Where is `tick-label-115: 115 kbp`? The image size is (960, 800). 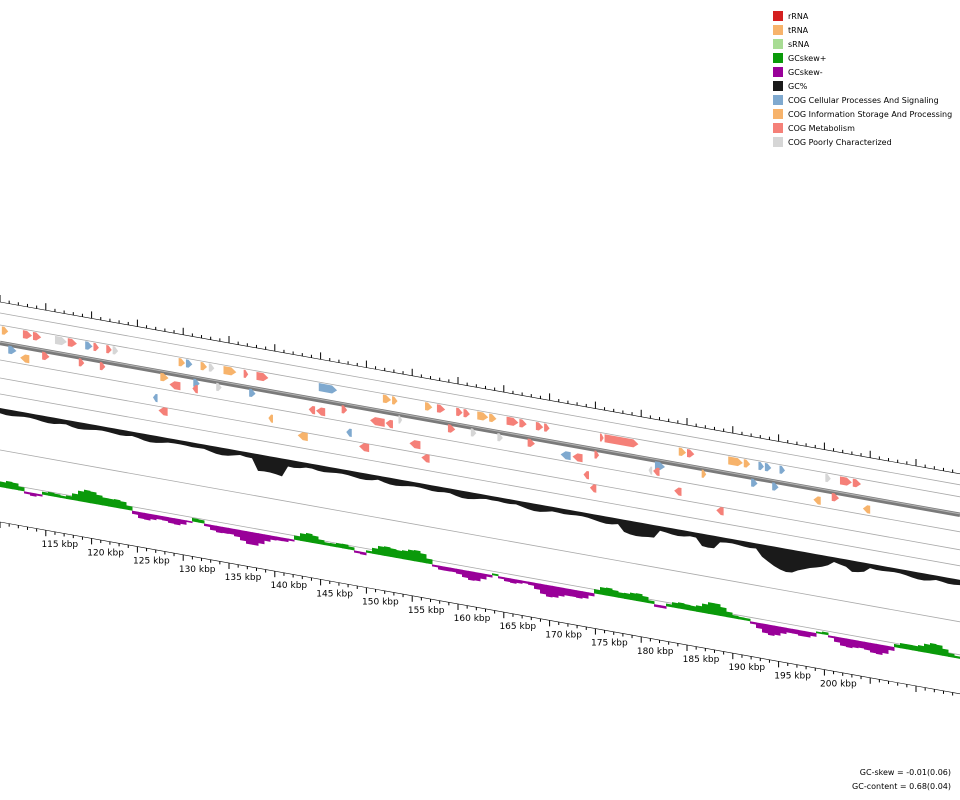
tick-label-115: 115 kbp is located at coordinates (59, 545).